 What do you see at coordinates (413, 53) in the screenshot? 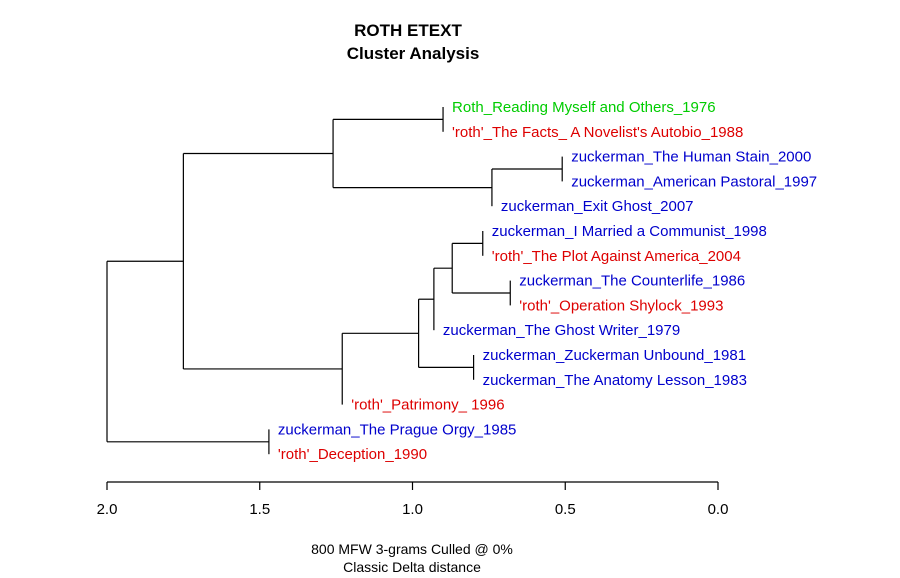
I see `chart-title-line-2: Cluster Analysis` at bounding box center [413, 53].